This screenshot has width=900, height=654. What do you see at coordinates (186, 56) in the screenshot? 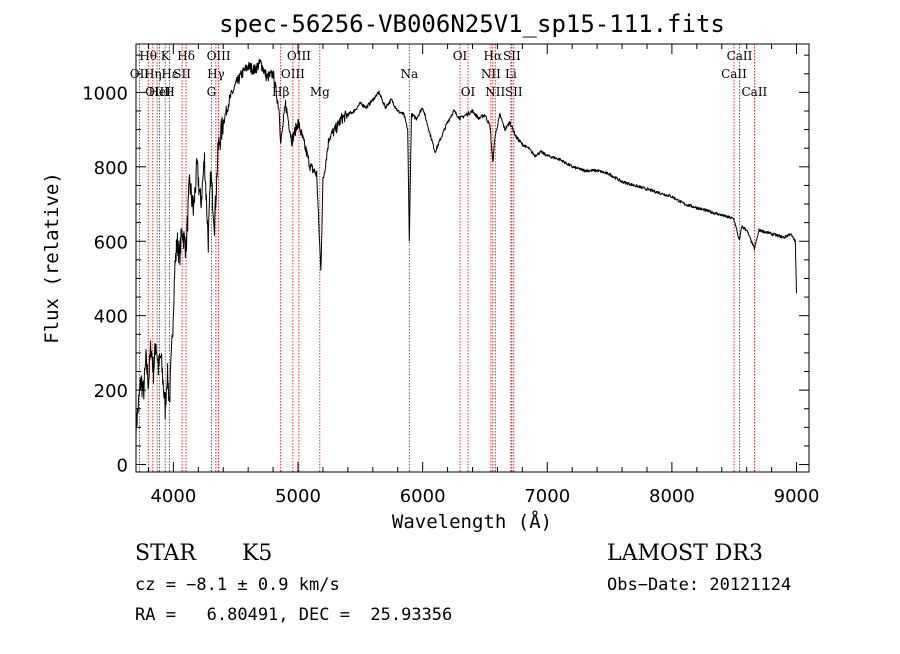
I see `line-annotation-label: Hδ` at bounding box center [186, 56].